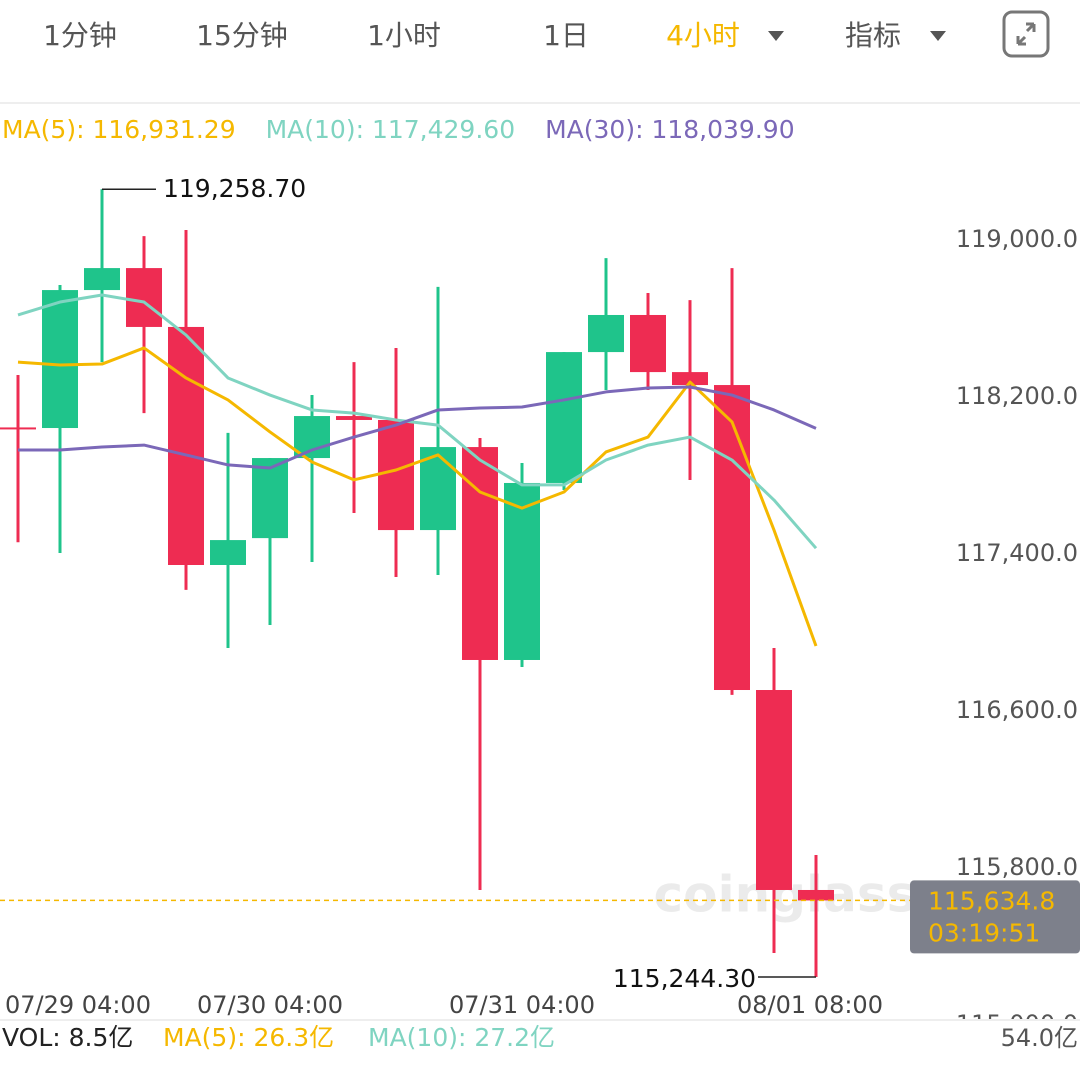  I want to click on y-tick-label: 115,800.0, so click(1017, 867).